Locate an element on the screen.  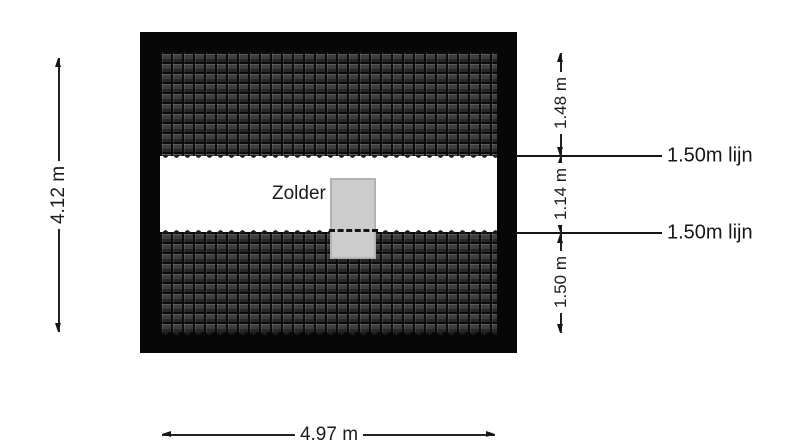
roof-window is located at coordinates (353, 218).